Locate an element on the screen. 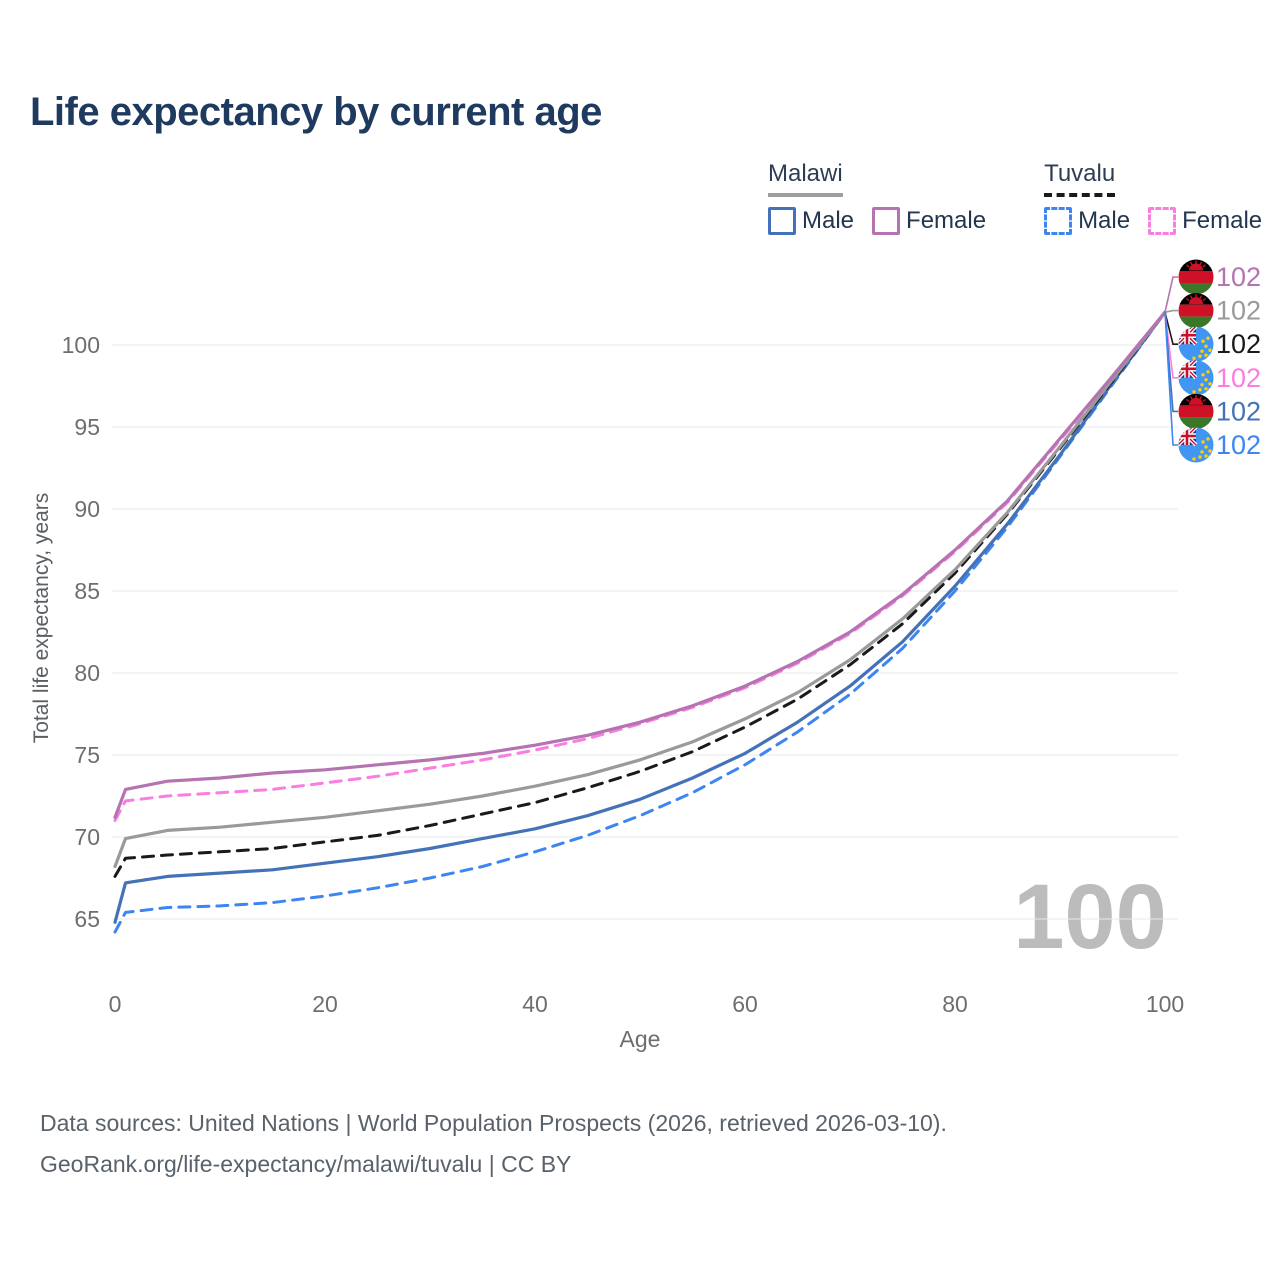  leader-line-tuvalu-male is located at coordinates (1171, 379).